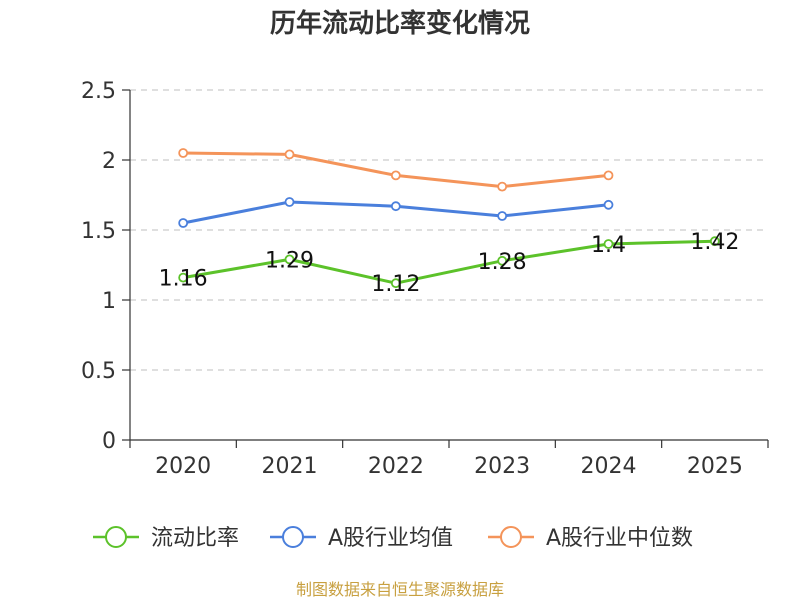 The width and height of the screenshot is (800, 600). I want to click on y-tick-label: 2.5, so click(98, 91).